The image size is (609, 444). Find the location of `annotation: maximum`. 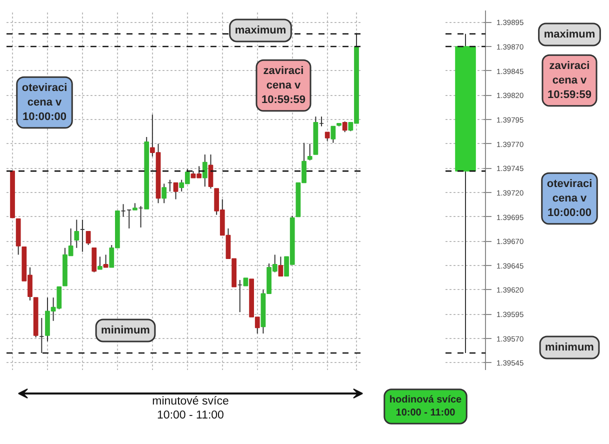

annotation: maximum is located at coordinates (260, 30).